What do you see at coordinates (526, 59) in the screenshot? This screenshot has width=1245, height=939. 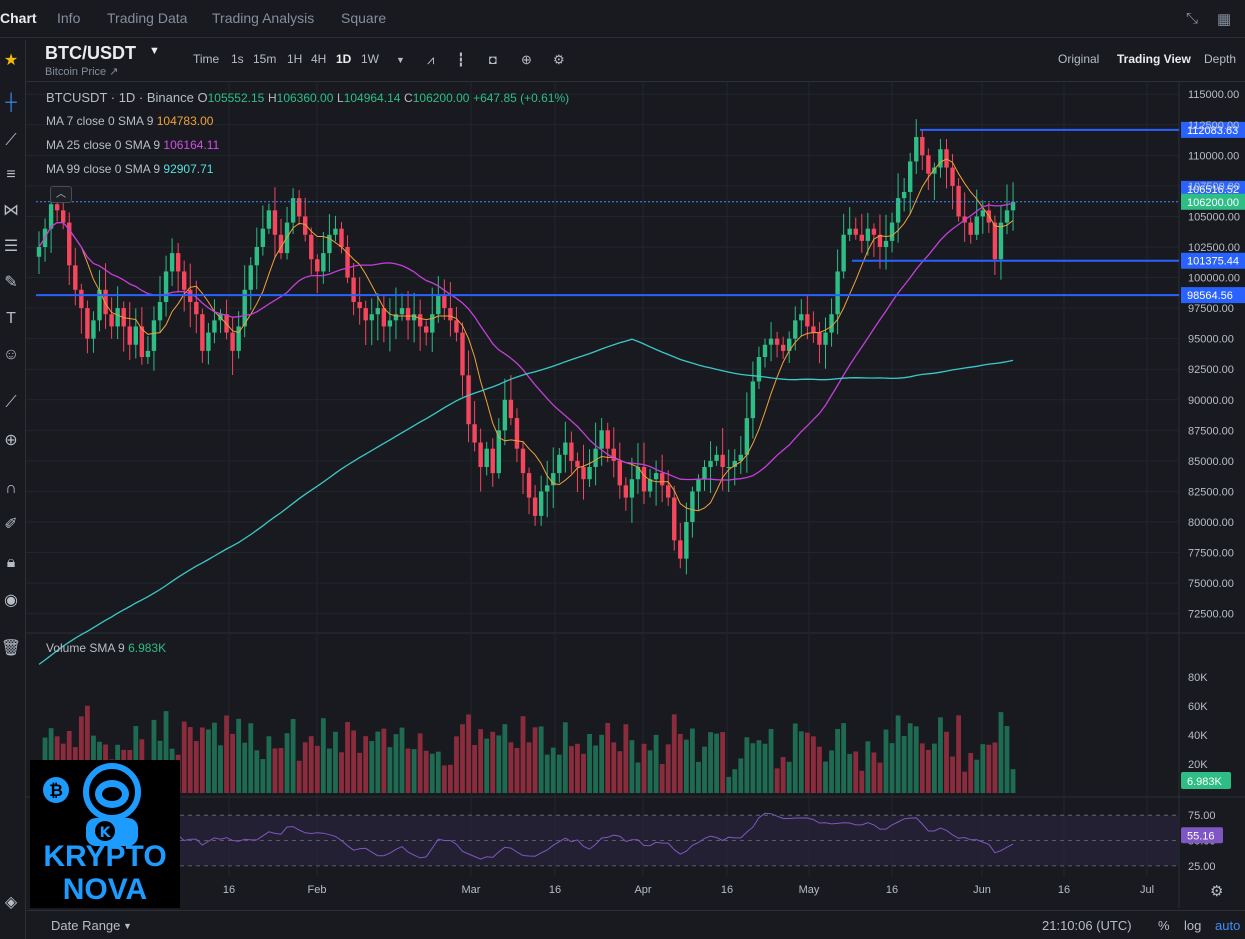 I see `add-icon: ⊕` at bounding box center [526, 59].